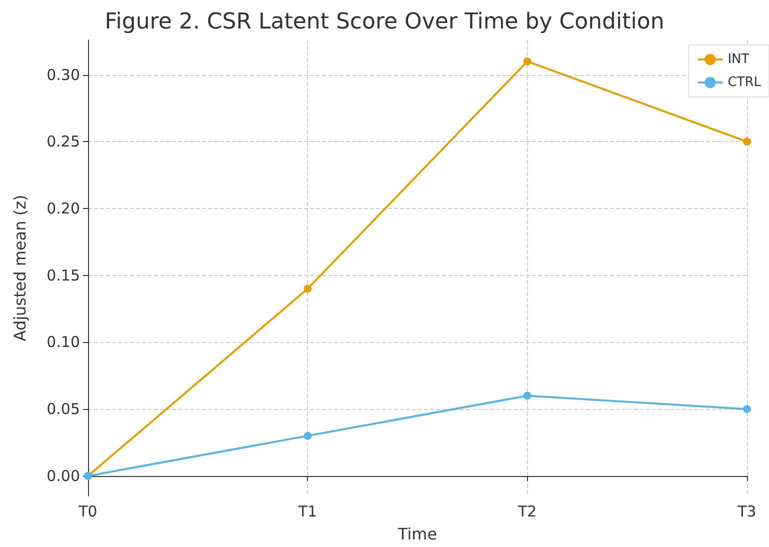 This screenshot has height=547, width=769. What do you see at coordinates (739, 59) in the screenshot?
I see `legend-label: INT` at bounding box center [739, 59].